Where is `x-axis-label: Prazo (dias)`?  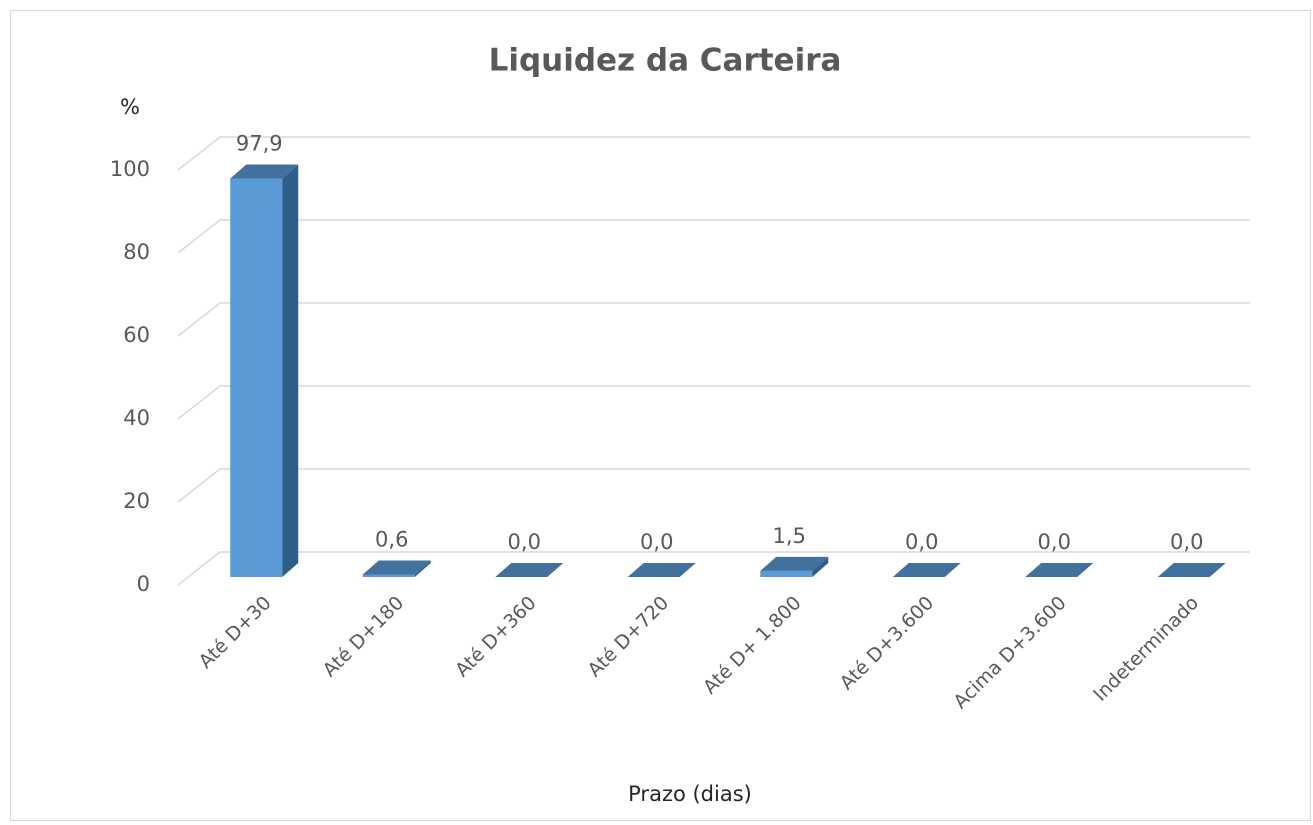 x-axis-label: Prazo (dias) is located at coordinates (690, 794).